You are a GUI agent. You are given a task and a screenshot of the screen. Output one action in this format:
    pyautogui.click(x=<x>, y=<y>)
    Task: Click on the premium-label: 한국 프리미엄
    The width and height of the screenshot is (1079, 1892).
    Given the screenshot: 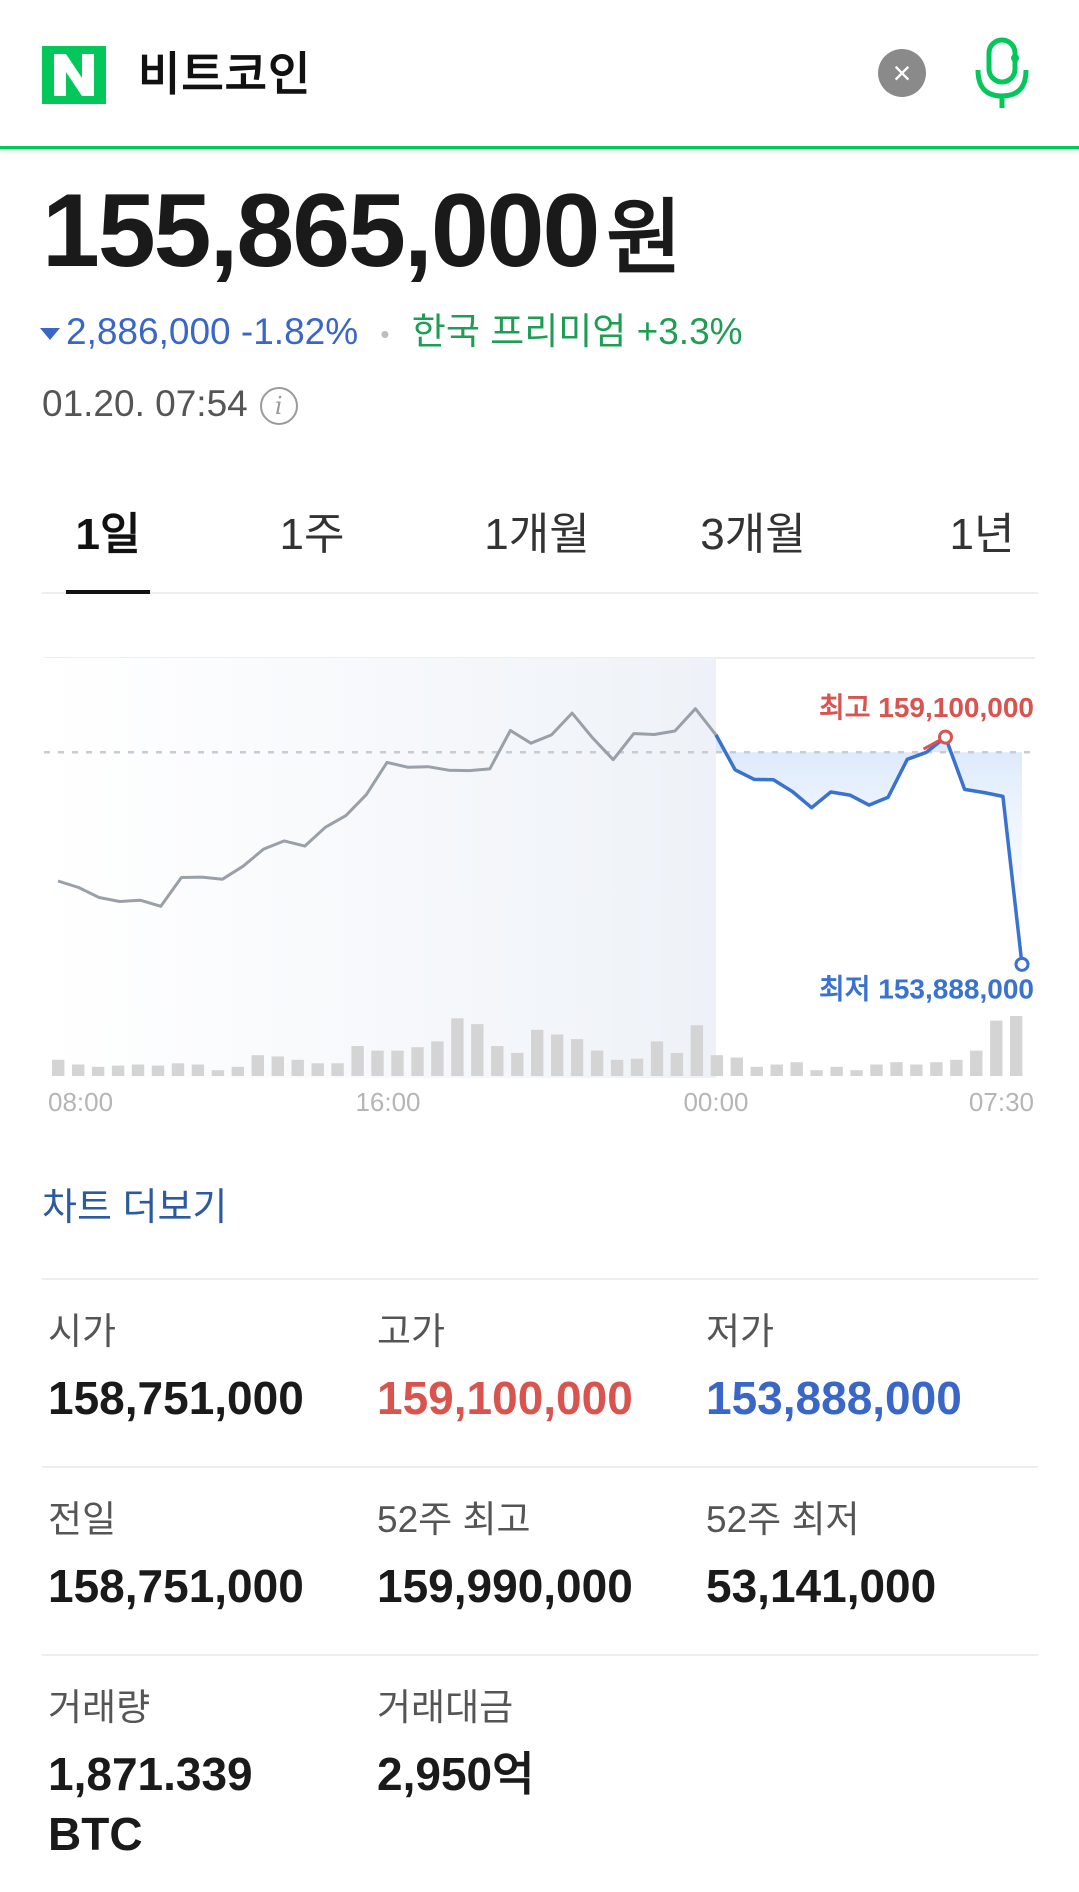 What is the action you would take?
    pyautogui.click(x=519, y=331)
    